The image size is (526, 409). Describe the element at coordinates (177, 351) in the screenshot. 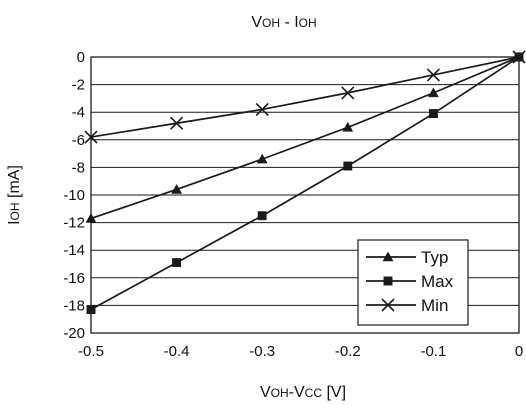

I see `x-tick-label: -0.4` at that location.